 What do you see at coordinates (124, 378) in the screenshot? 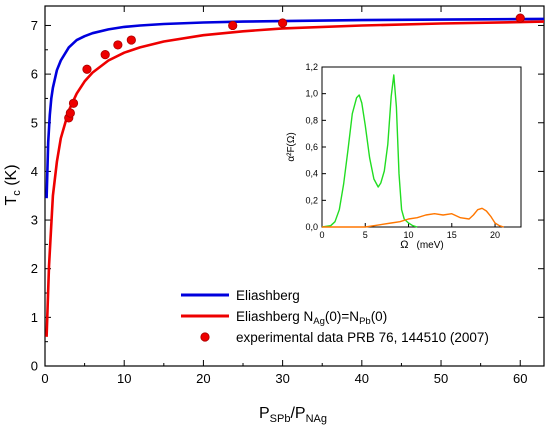
I see `x-tick-label: 10` at bounding box center [124, 378].